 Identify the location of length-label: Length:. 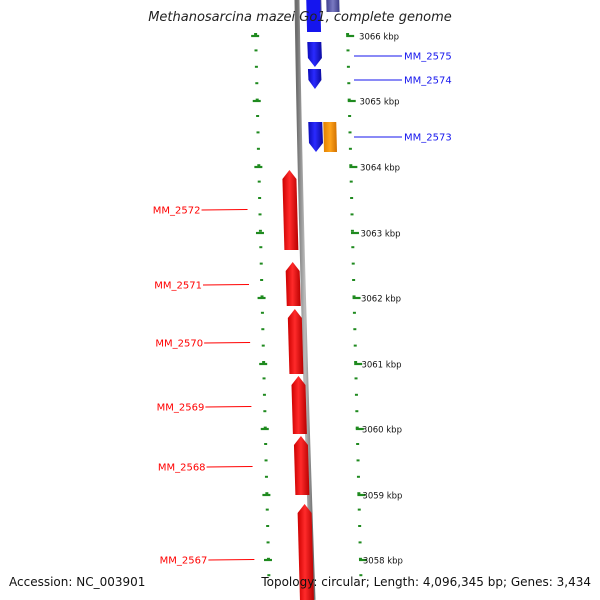
(396, 582).